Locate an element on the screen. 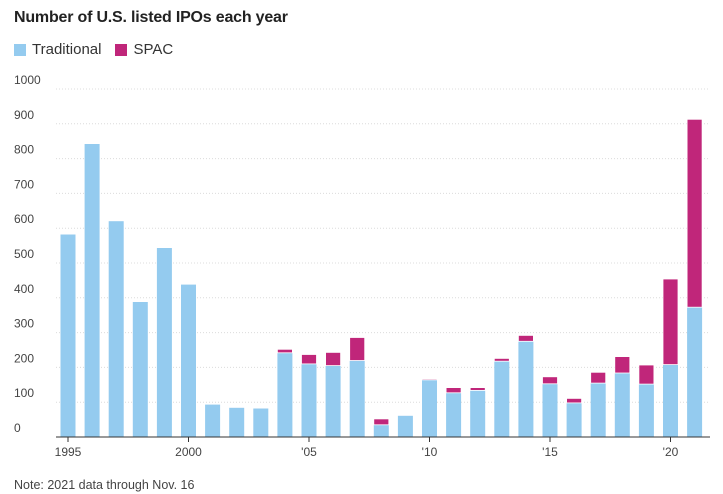  bar-spac-2017 is located at coordinates (598, 377).